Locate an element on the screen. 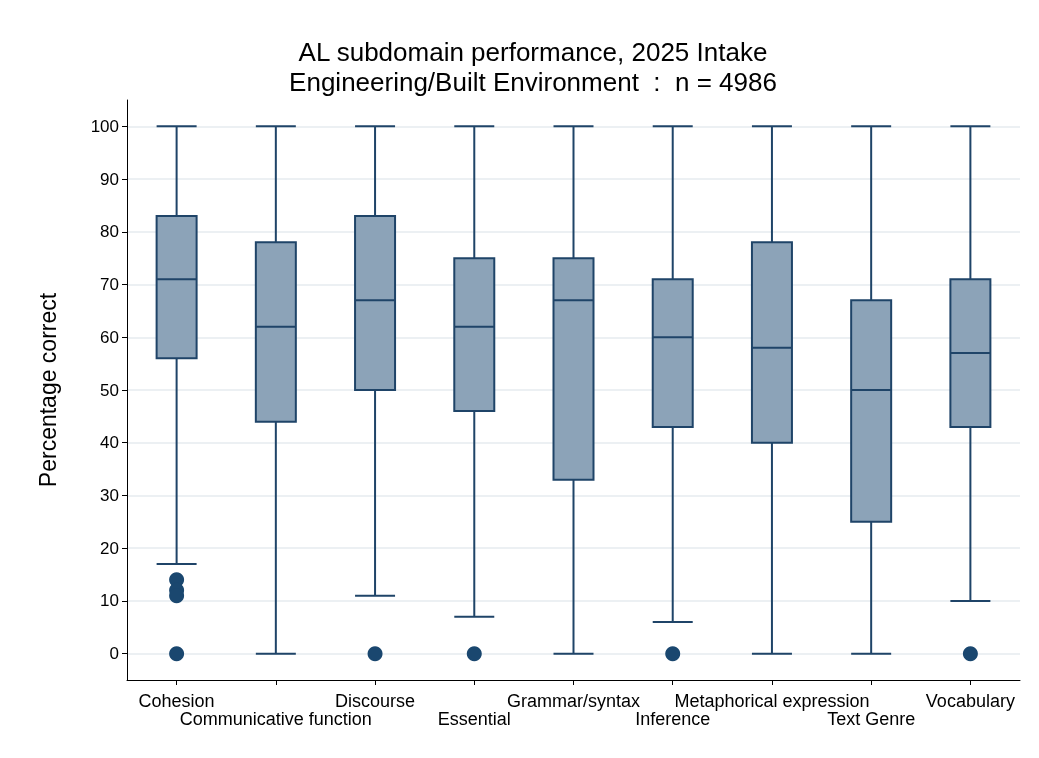 This screenshot has height=758, width=1039. x-tick-label: Essential is located at coordinates (474, 719).